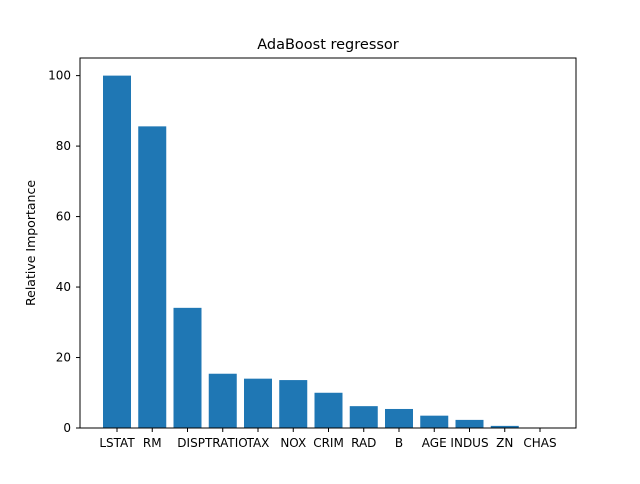 This screenshot has width=640, height=484. What do you see at coordinates (328, 443) in the screenshot?
I see `x-tick-label: CRIM` at bounding box center [328, 443].